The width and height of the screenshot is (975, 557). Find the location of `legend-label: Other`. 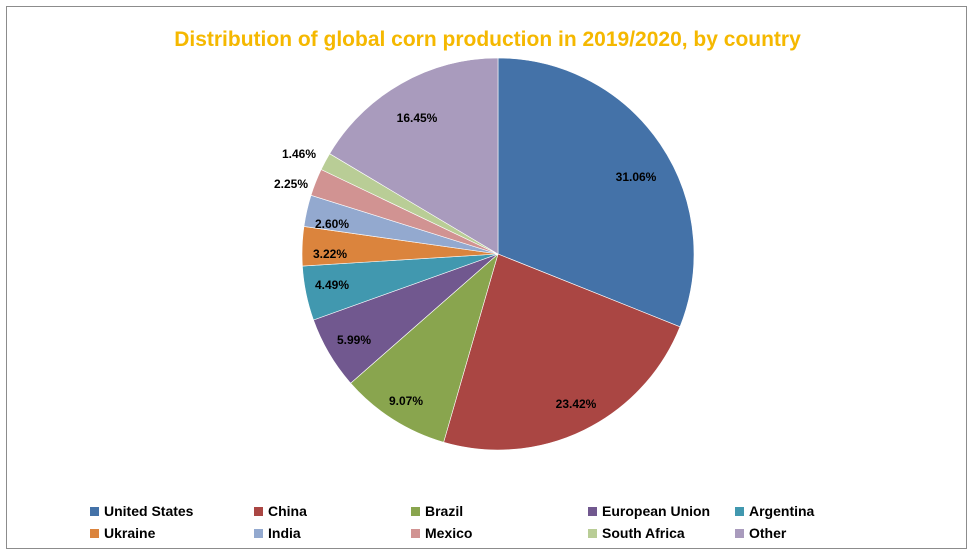

legend-label: Other is located at coordinates (768, 533).